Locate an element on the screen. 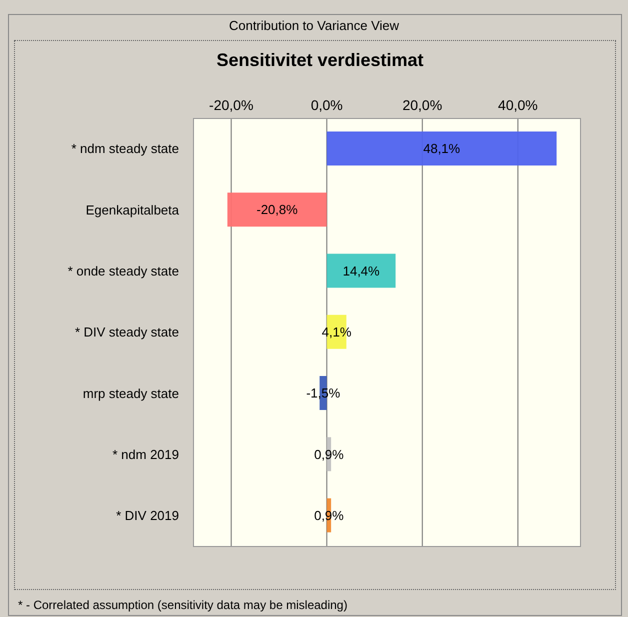 The height and width of the screenshot is (617, 628). text: * - Correlated assumption (sensitivity data may be misleading) is located at coordinates (183, 605).